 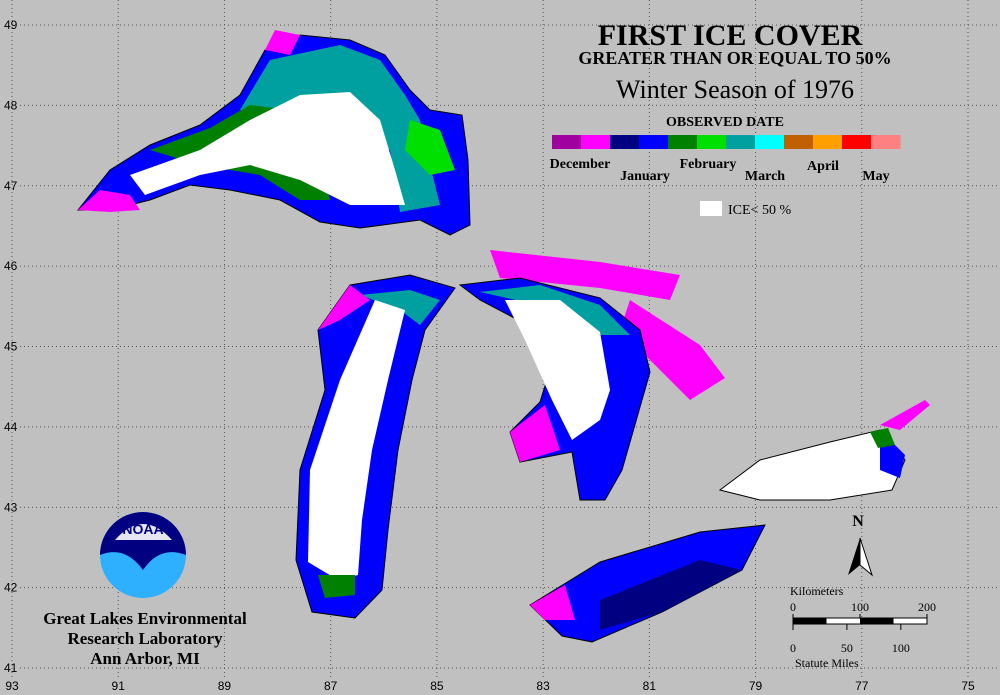 I want to click on lake-huron, so click(x=591, y=375).